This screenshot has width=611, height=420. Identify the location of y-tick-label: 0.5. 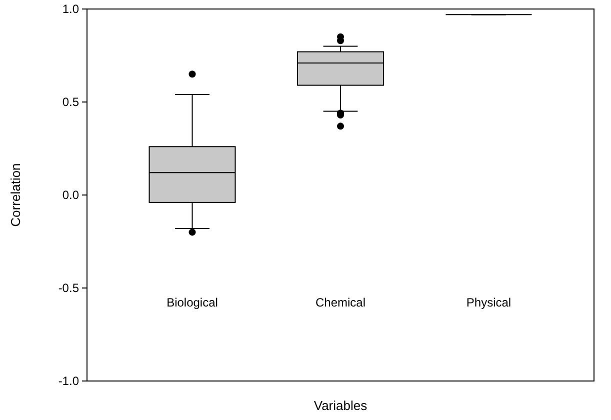
(71, 102).